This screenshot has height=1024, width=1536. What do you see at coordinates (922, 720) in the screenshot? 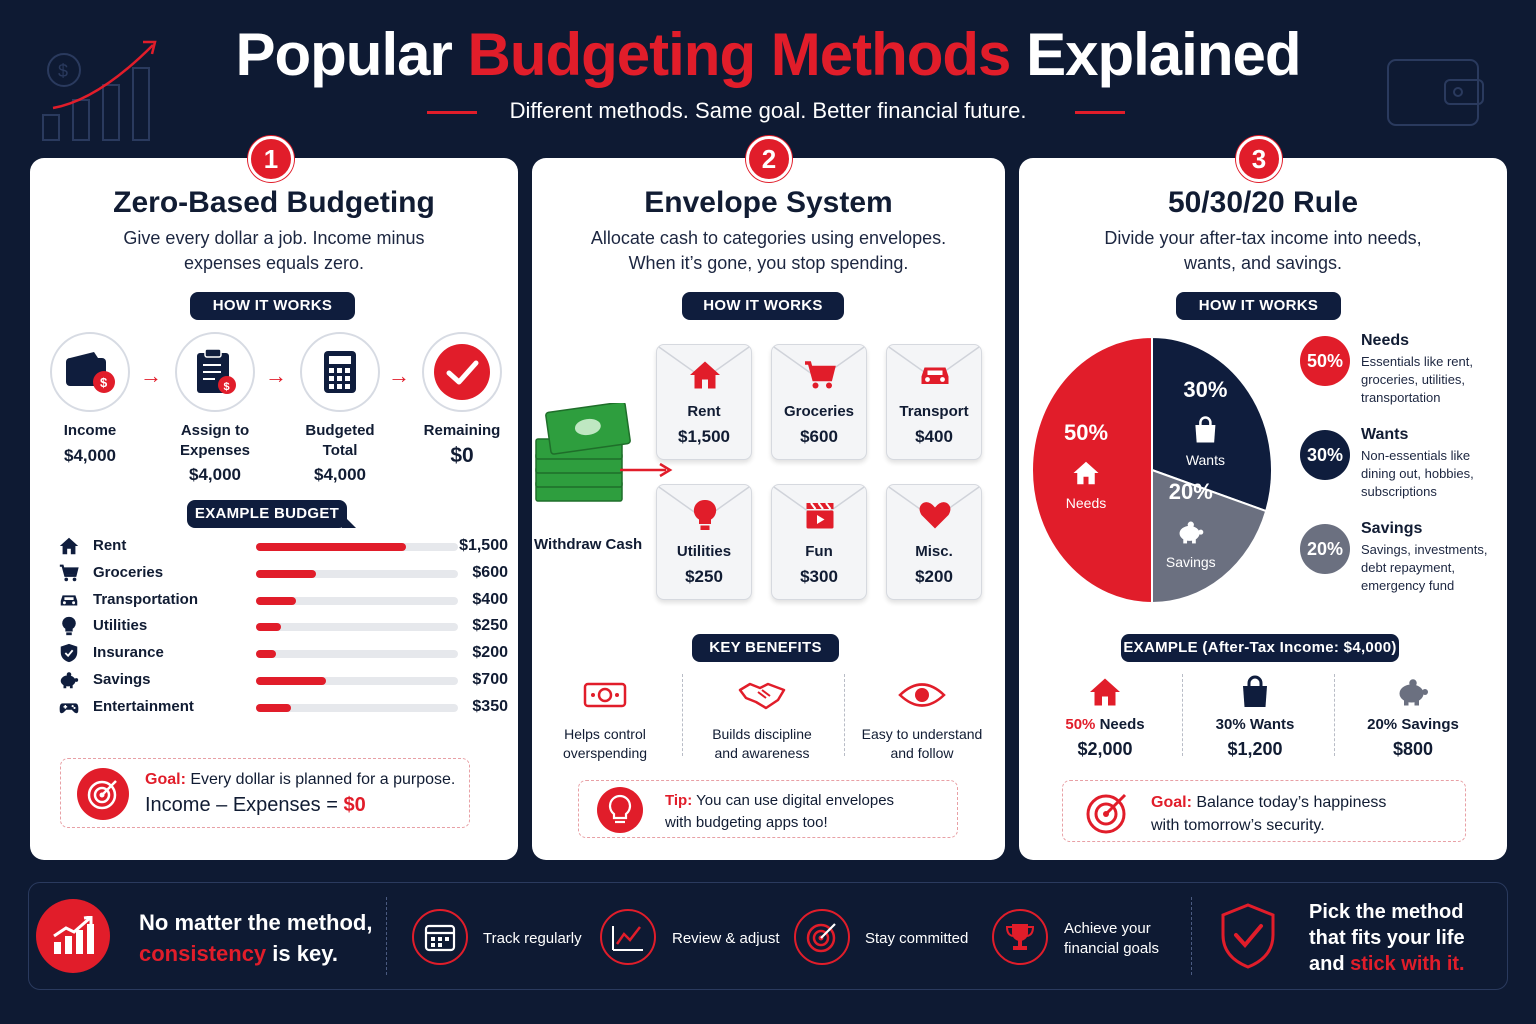
I see `benefit-item: Easy to understand and follow` at bounding box center [922, 720].